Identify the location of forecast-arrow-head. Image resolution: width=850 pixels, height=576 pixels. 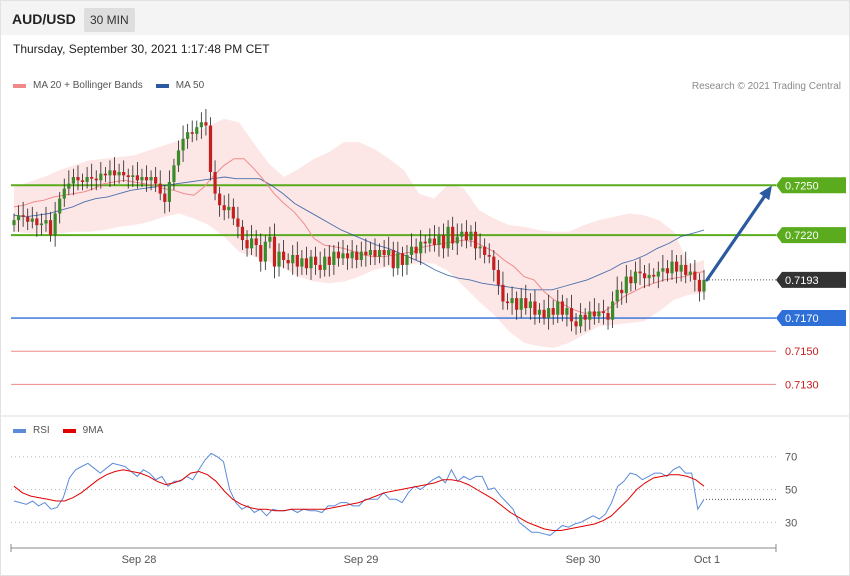
(765, 193).